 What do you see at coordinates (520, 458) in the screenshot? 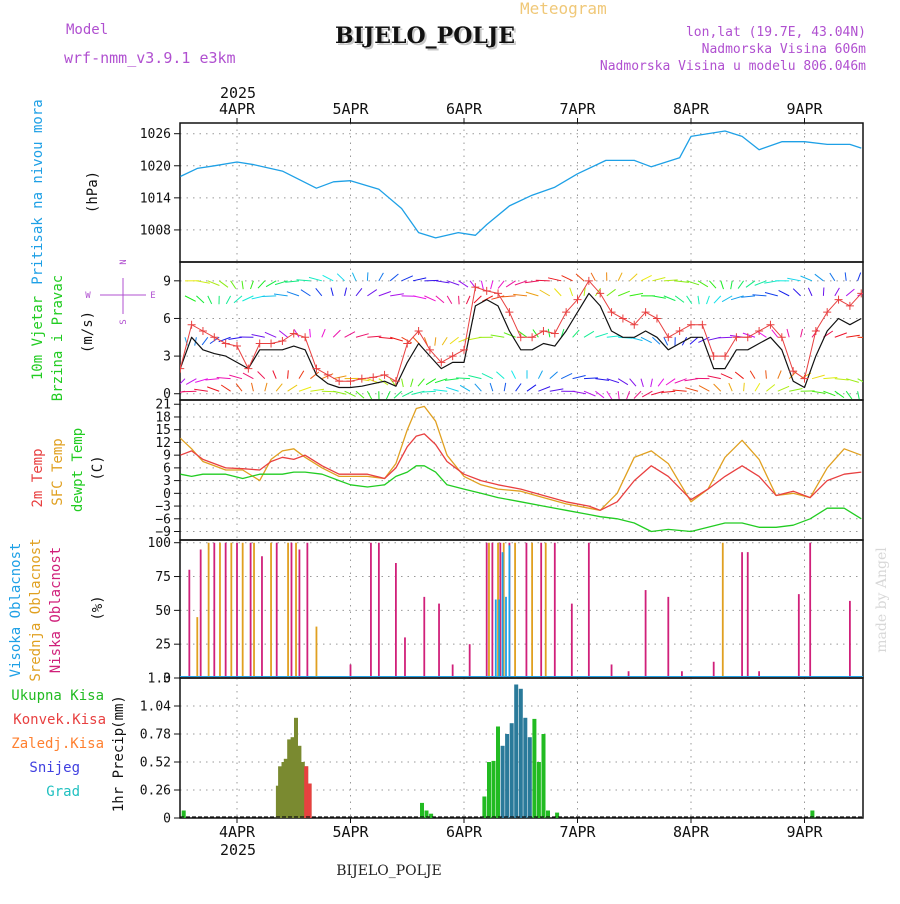
I see `sfc-temp-line` at bounding box center [520, 458].